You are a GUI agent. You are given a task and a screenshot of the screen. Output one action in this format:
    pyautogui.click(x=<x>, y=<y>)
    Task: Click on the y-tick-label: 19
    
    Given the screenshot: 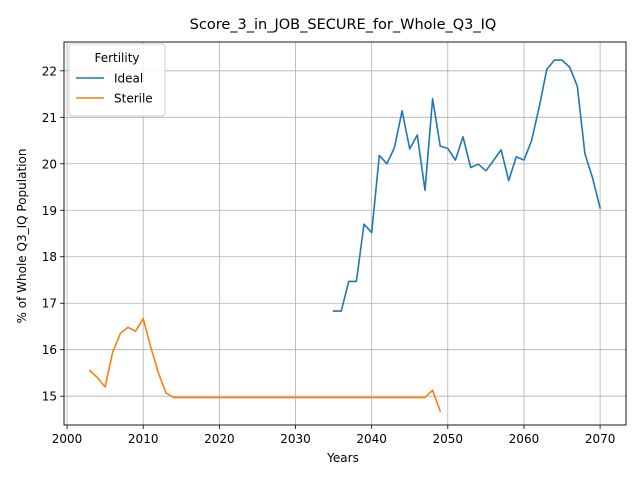 What is the action you would take?
    pyautogui.click(x=49, y=211)
    